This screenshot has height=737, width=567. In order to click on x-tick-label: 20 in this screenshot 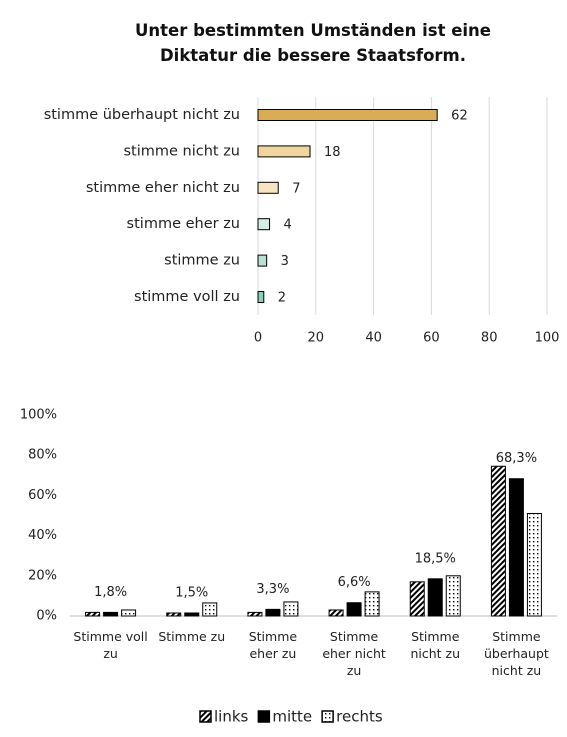, I will do `click(316, 338)`.